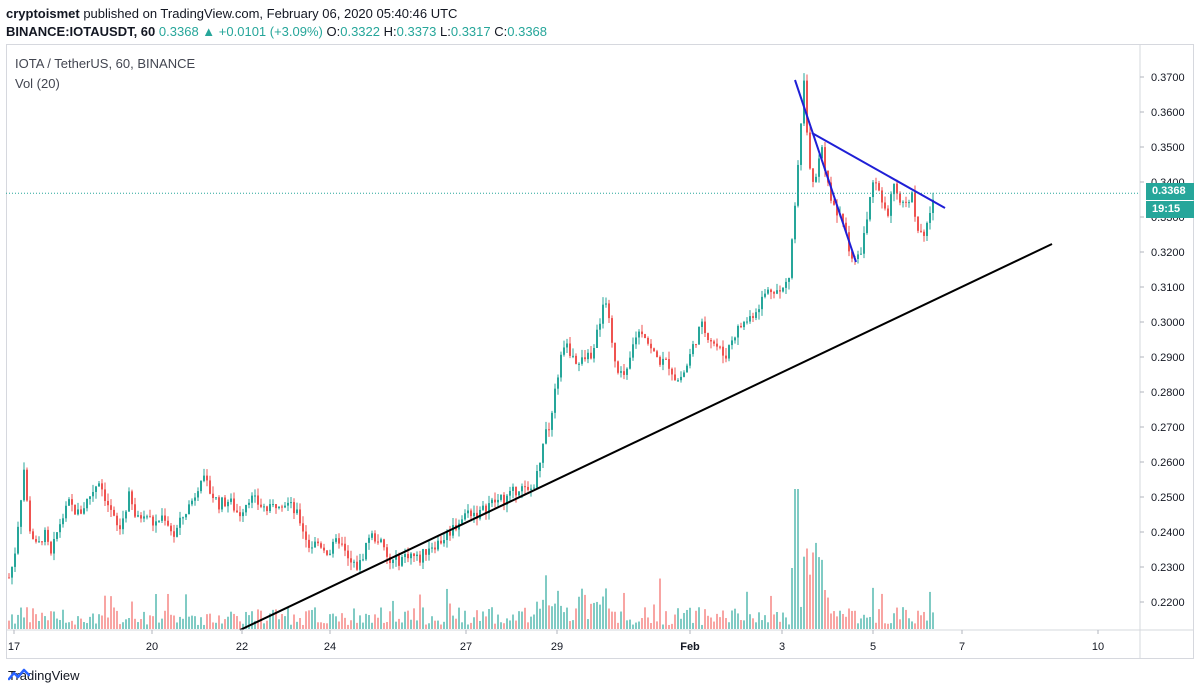 This screenshot has height=696, width=1200. Describe the element at coordinates (330, 647) in the screenshot. I see `time-tick-label: 24` at that location.